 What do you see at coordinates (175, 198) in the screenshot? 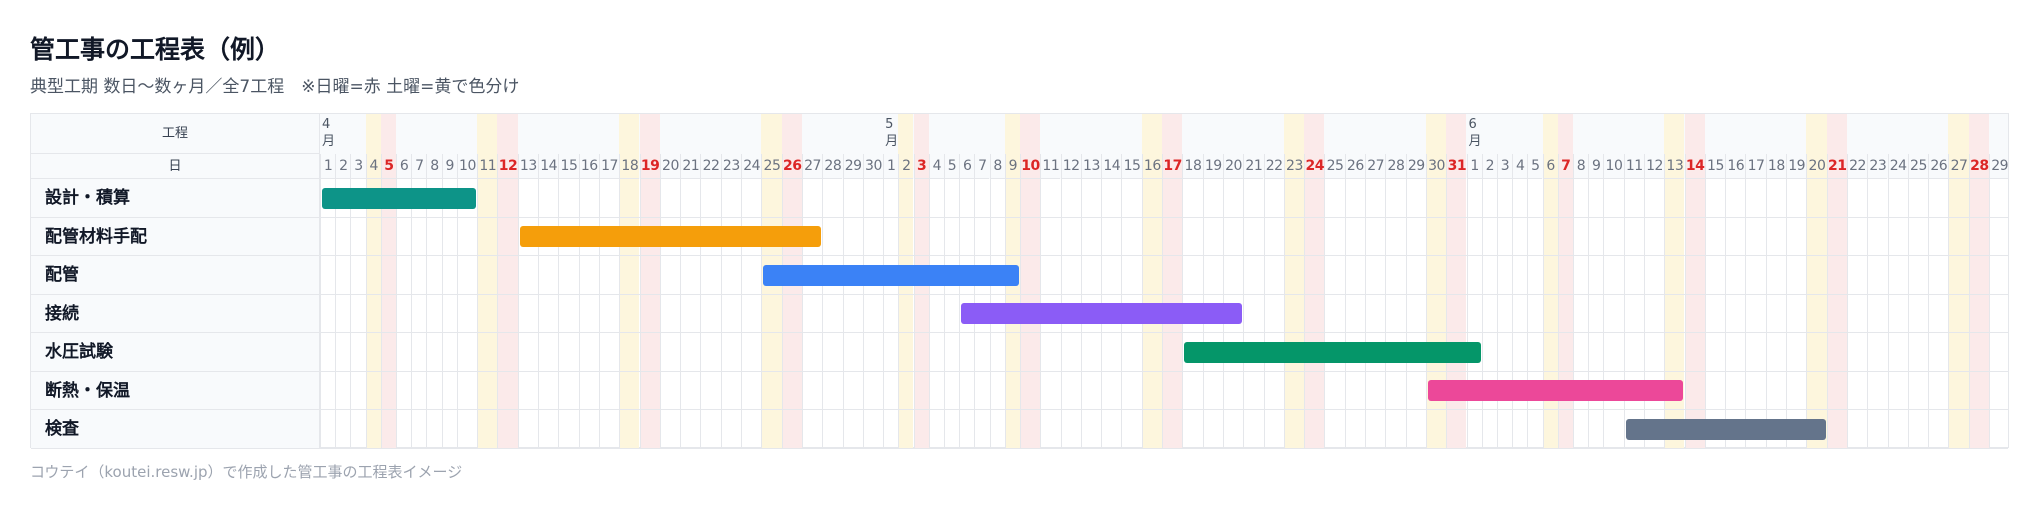
I see `task-name: 設計・積算` at bounding box center [175, 198].